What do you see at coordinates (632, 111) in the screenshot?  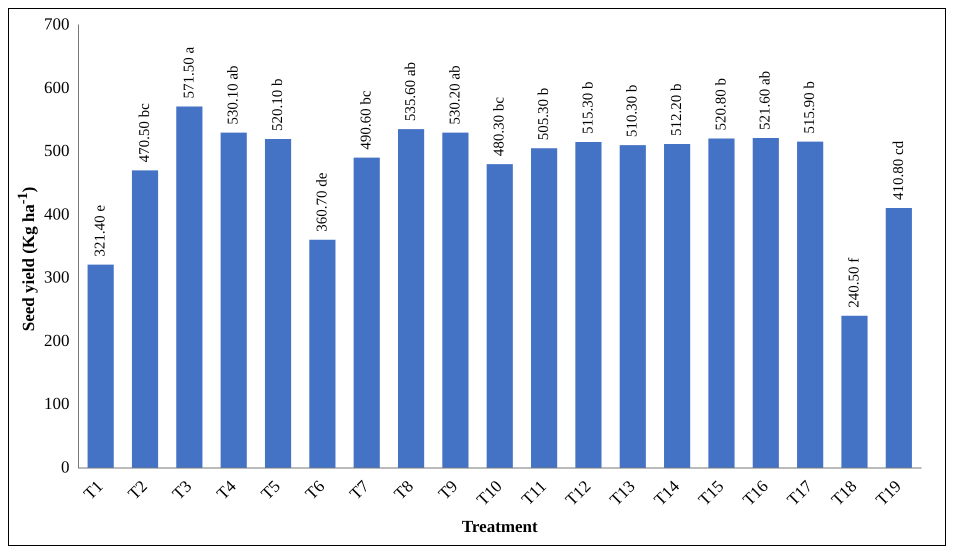 I see `data-label: 510.30 b` at bounding box center [632, 111].